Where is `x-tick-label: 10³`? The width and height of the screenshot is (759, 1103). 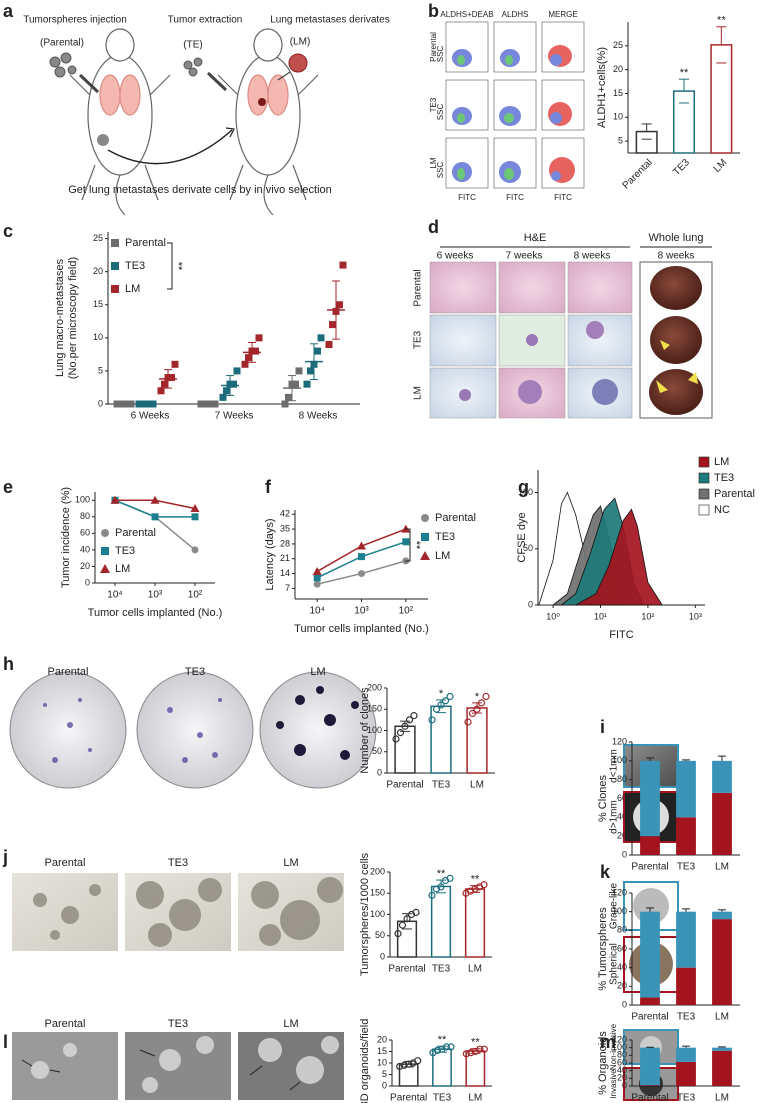
x-tick-label: 10³ is located at coordinates (155, 595).